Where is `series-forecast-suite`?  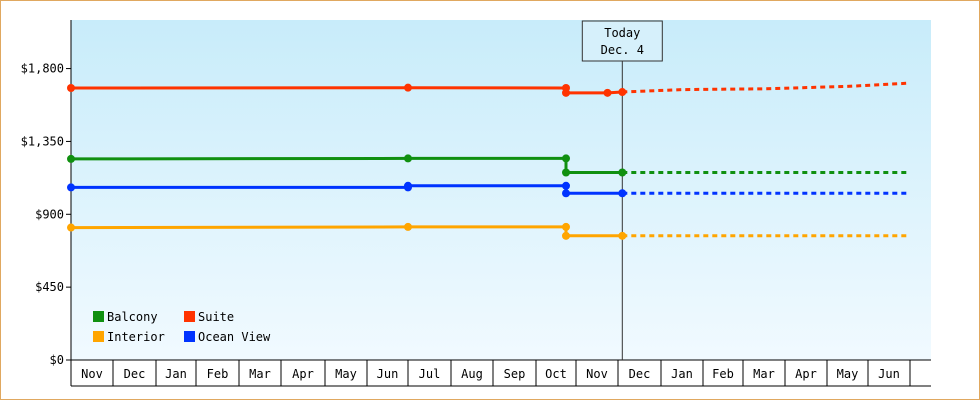
series-forecast-suite is located at coordinates (766, 87).